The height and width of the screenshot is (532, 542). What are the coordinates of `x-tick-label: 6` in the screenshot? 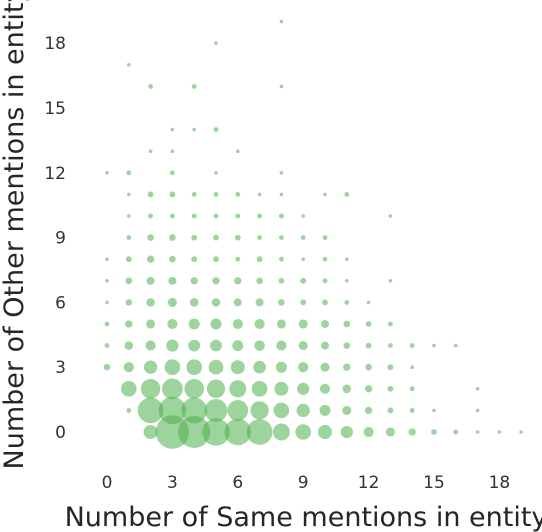 It's located at (237, 483).